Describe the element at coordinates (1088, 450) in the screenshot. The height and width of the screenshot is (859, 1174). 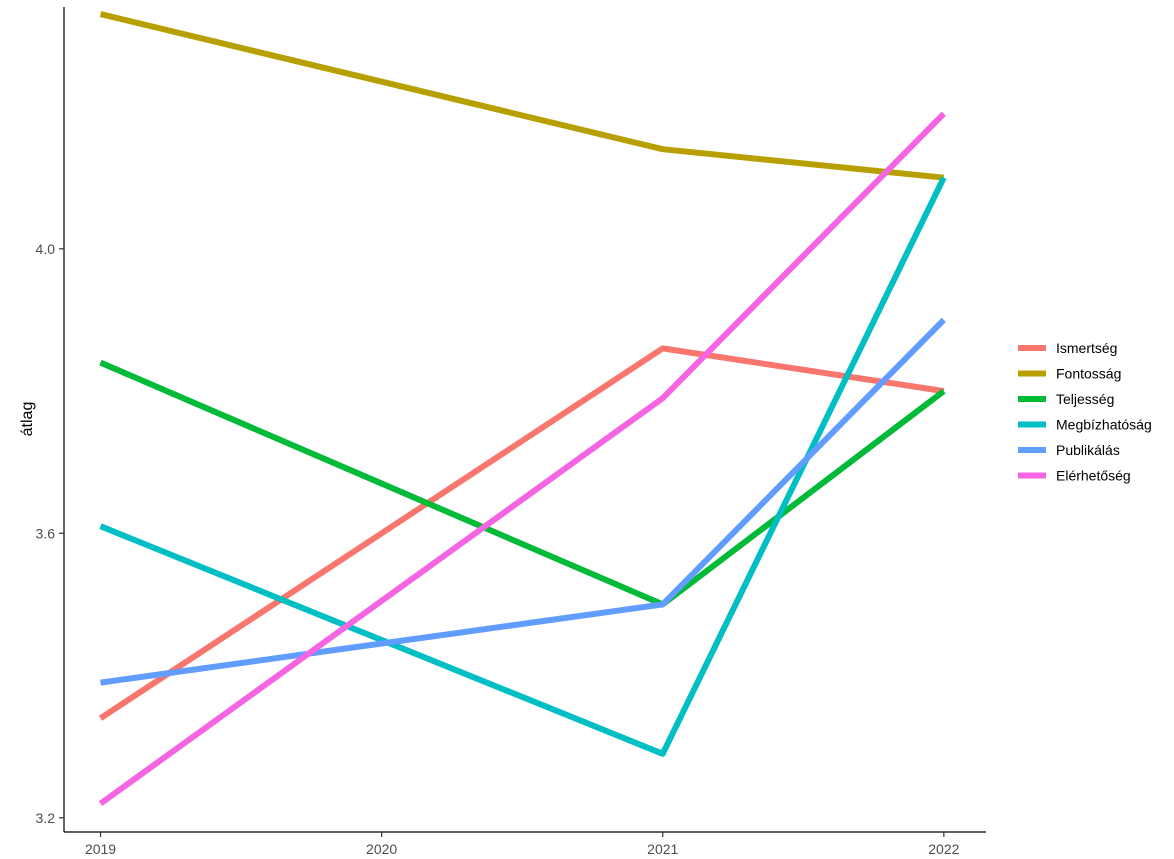
I see `legend-label: Publikálás` at that location.